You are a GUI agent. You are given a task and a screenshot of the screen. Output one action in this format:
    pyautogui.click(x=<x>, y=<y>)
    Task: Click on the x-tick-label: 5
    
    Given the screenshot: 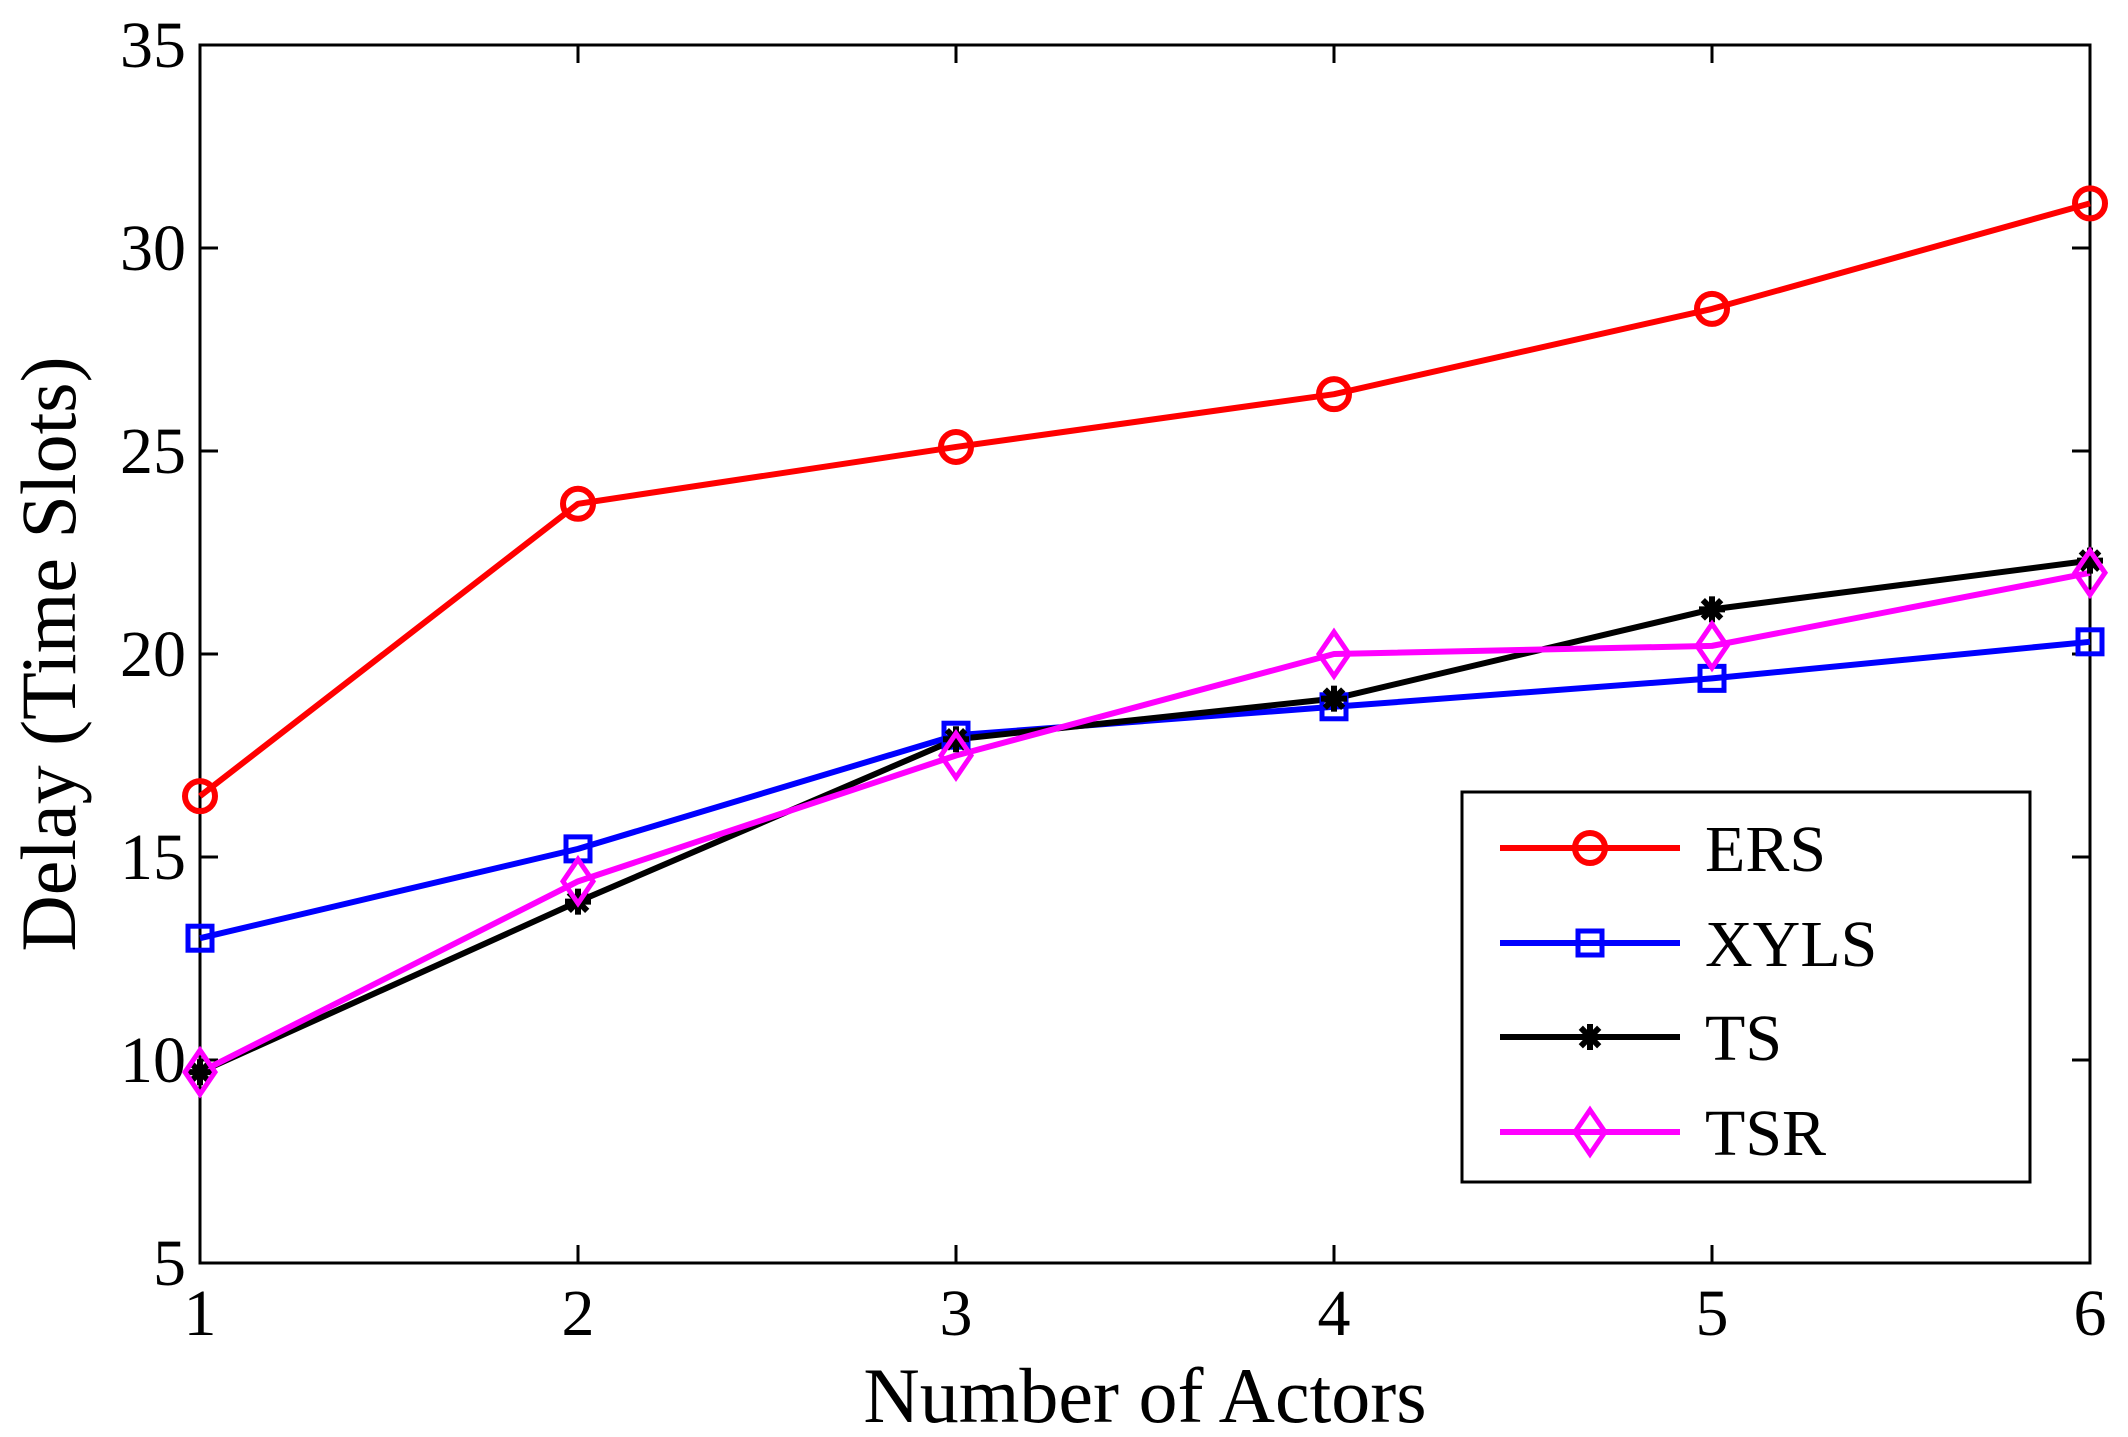 What is the action you would take?
    pyautogui.click(x=1712, y=1313)
    